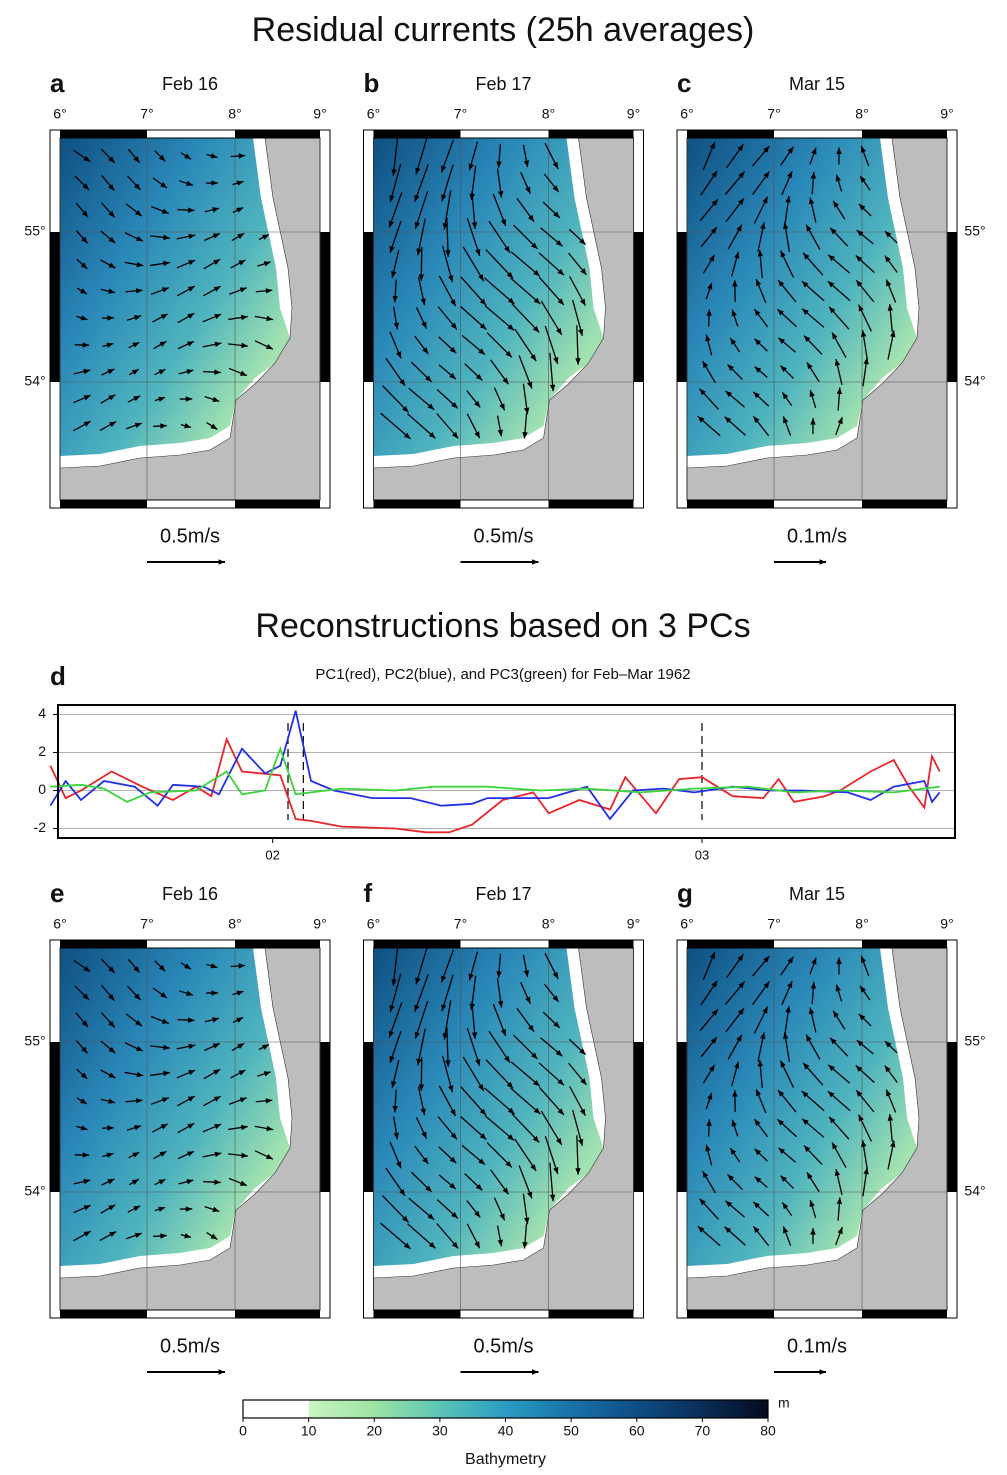 The height and width of the screenshot is (1475, 1007). I want to click on panel-letter: f, so click(368, 893).